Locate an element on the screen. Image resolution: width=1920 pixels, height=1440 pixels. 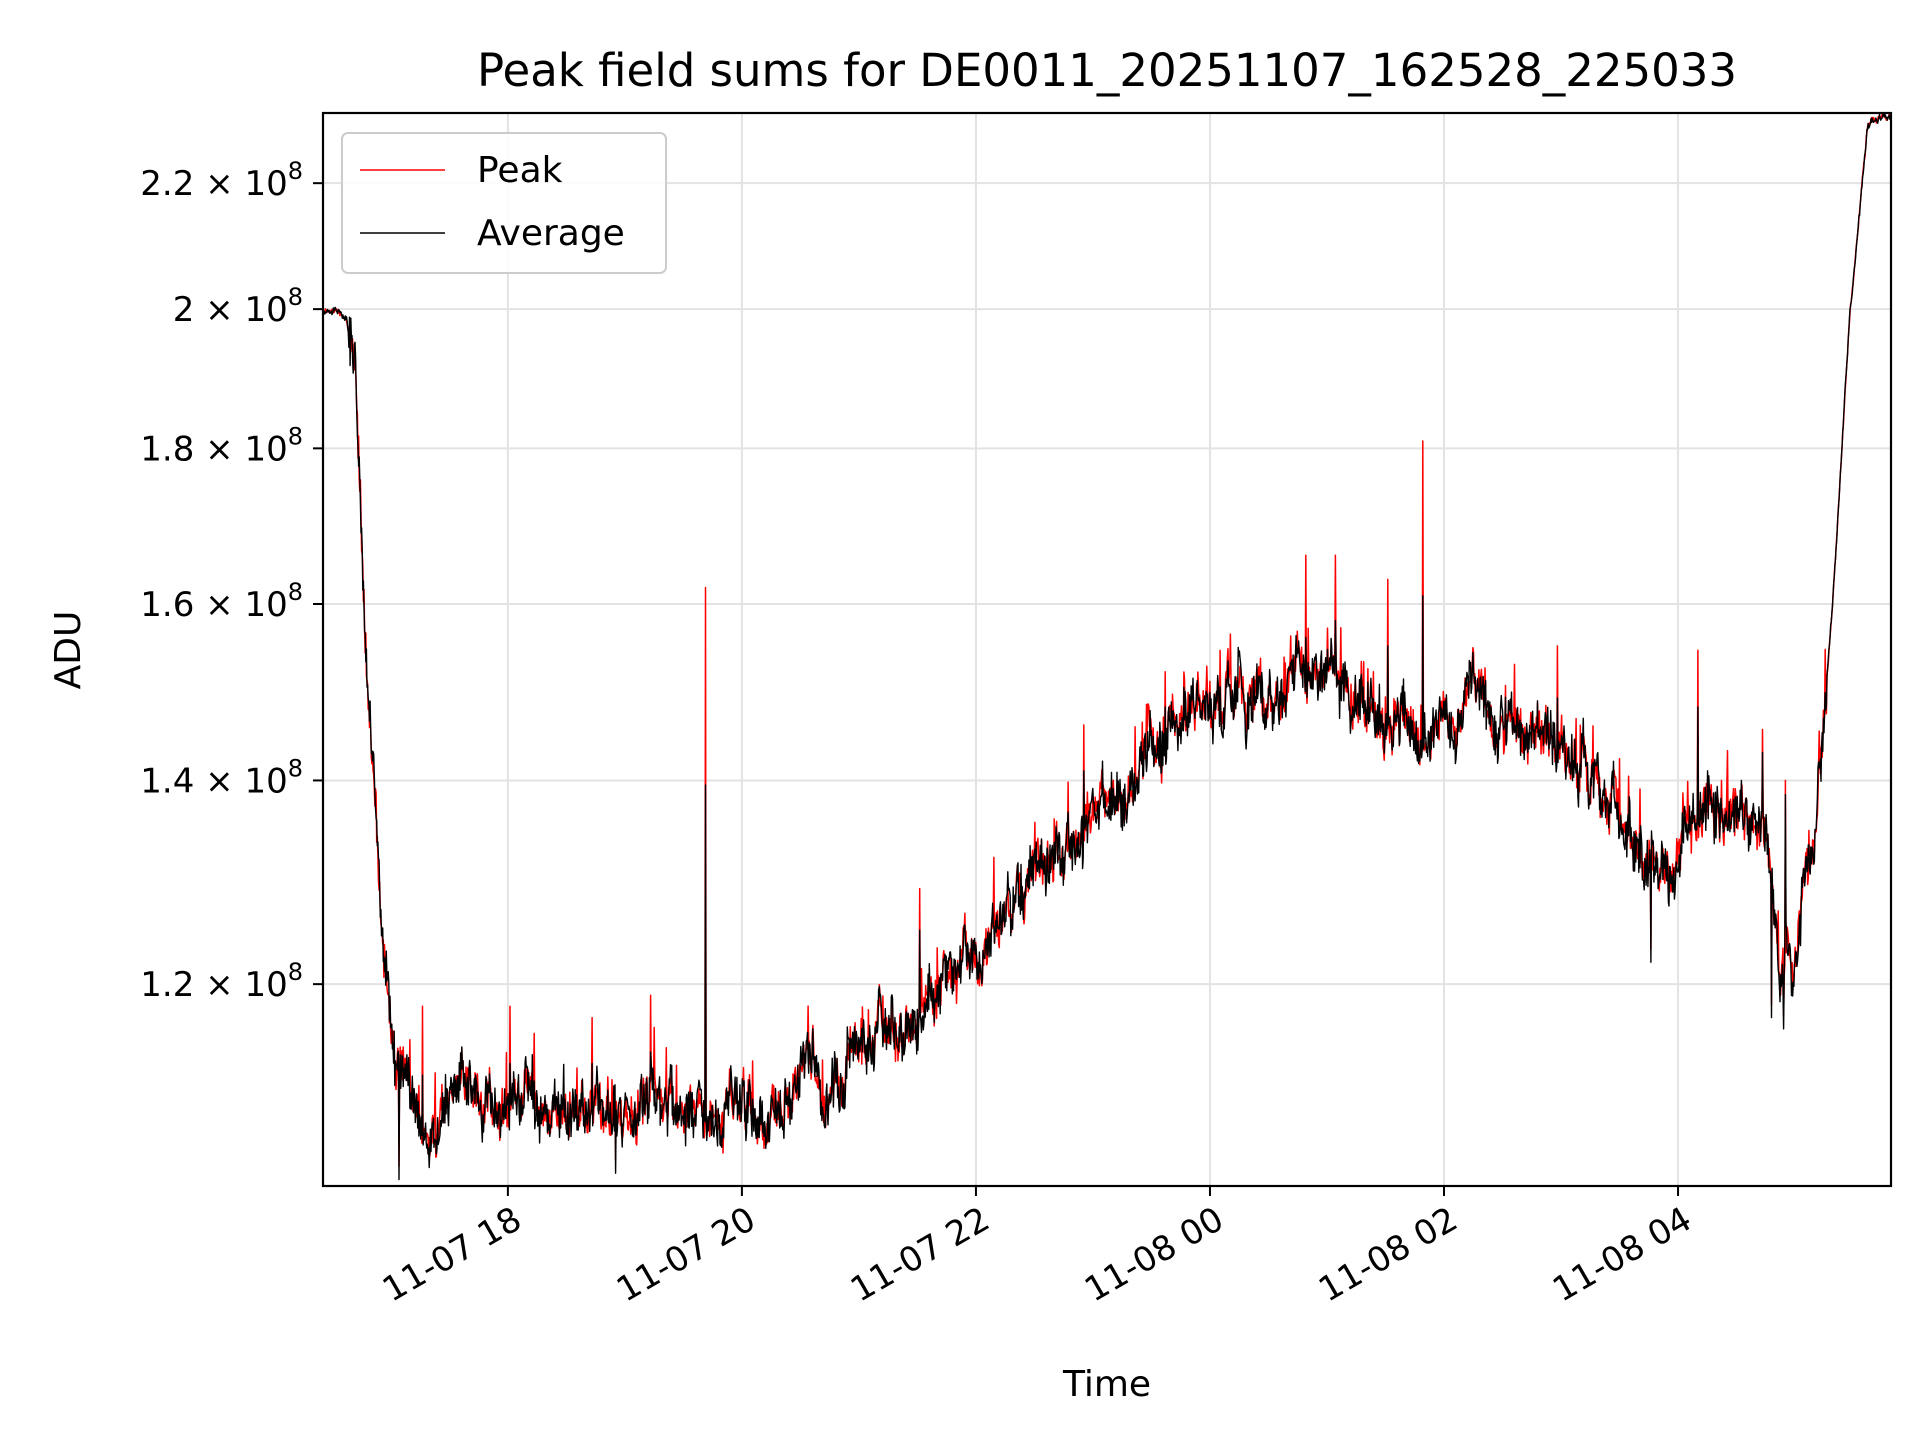
y-tick-mantissa: 2 is located at coordinates (184, 310).